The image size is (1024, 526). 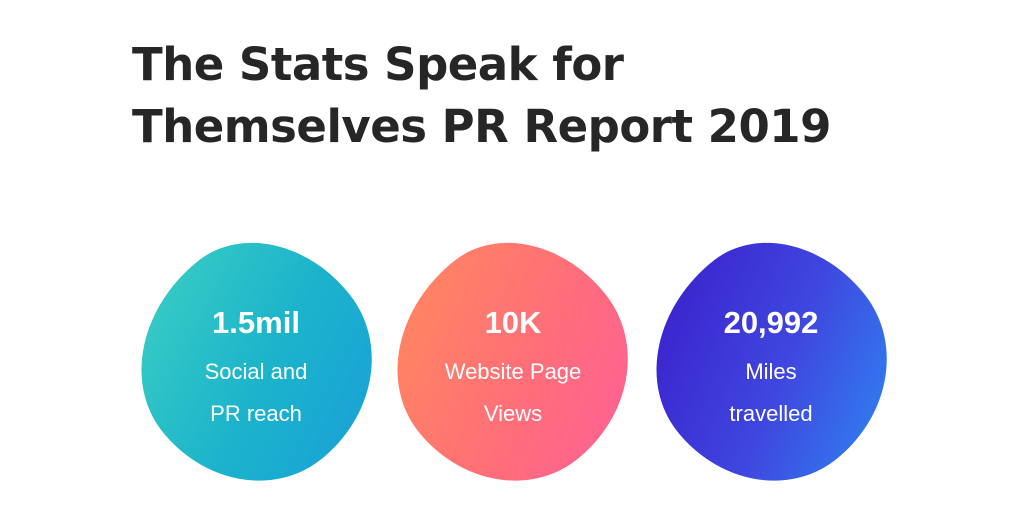 I want to click on title-line-2: Themselves PR Report 2019, so click(x=481, y=126).